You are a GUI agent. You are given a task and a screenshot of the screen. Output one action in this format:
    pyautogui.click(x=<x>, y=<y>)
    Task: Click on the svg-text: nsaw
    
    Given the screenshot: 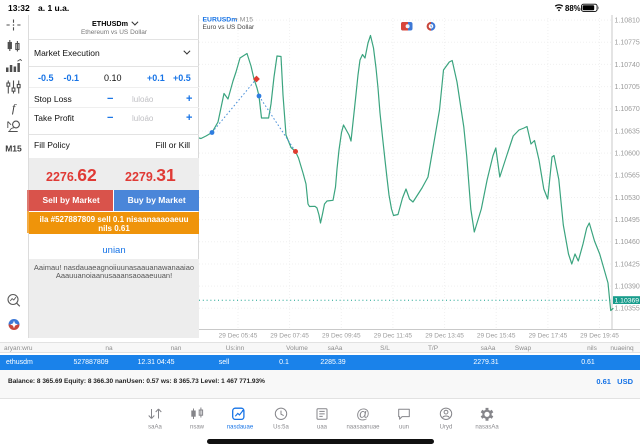 What is the action you would take?
    pyautogui.click(x=197, y=428)
    